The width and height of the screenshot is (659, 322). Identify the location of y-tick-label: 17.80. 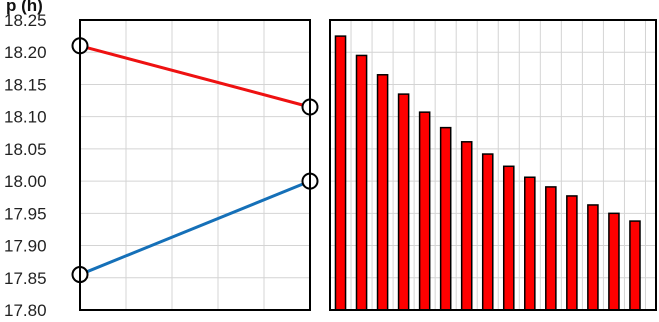
(25, 310).